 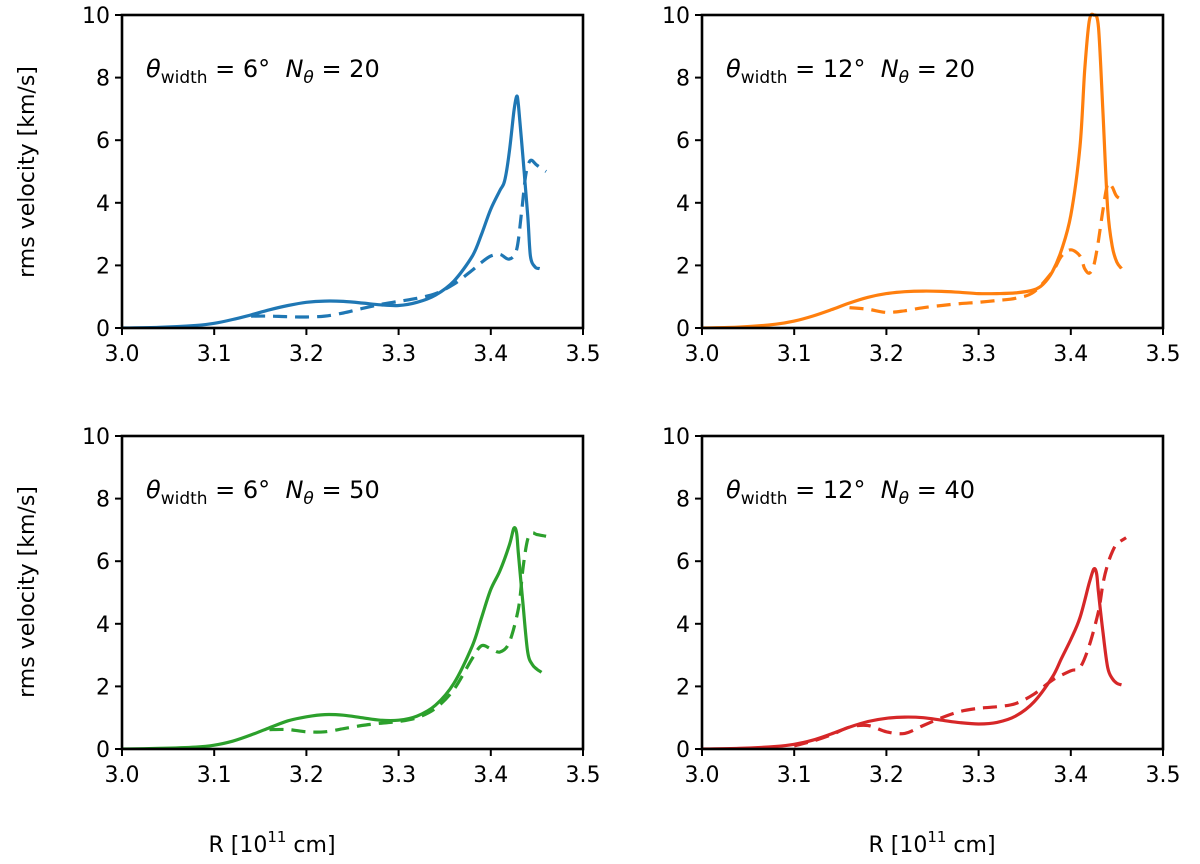 I want to click on xlabel-left: R [1011 cm], so click(x=271, y=843).